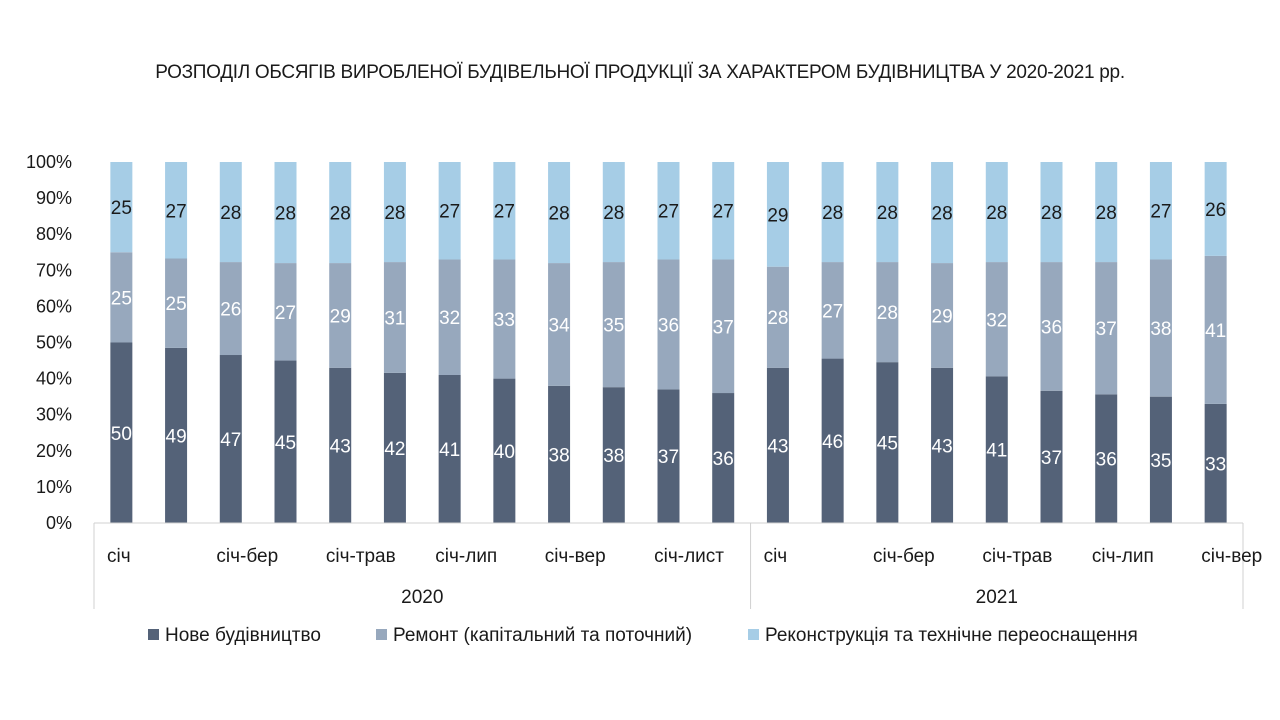  I want to click on y-tick-label: 90%, so click(54, 198).